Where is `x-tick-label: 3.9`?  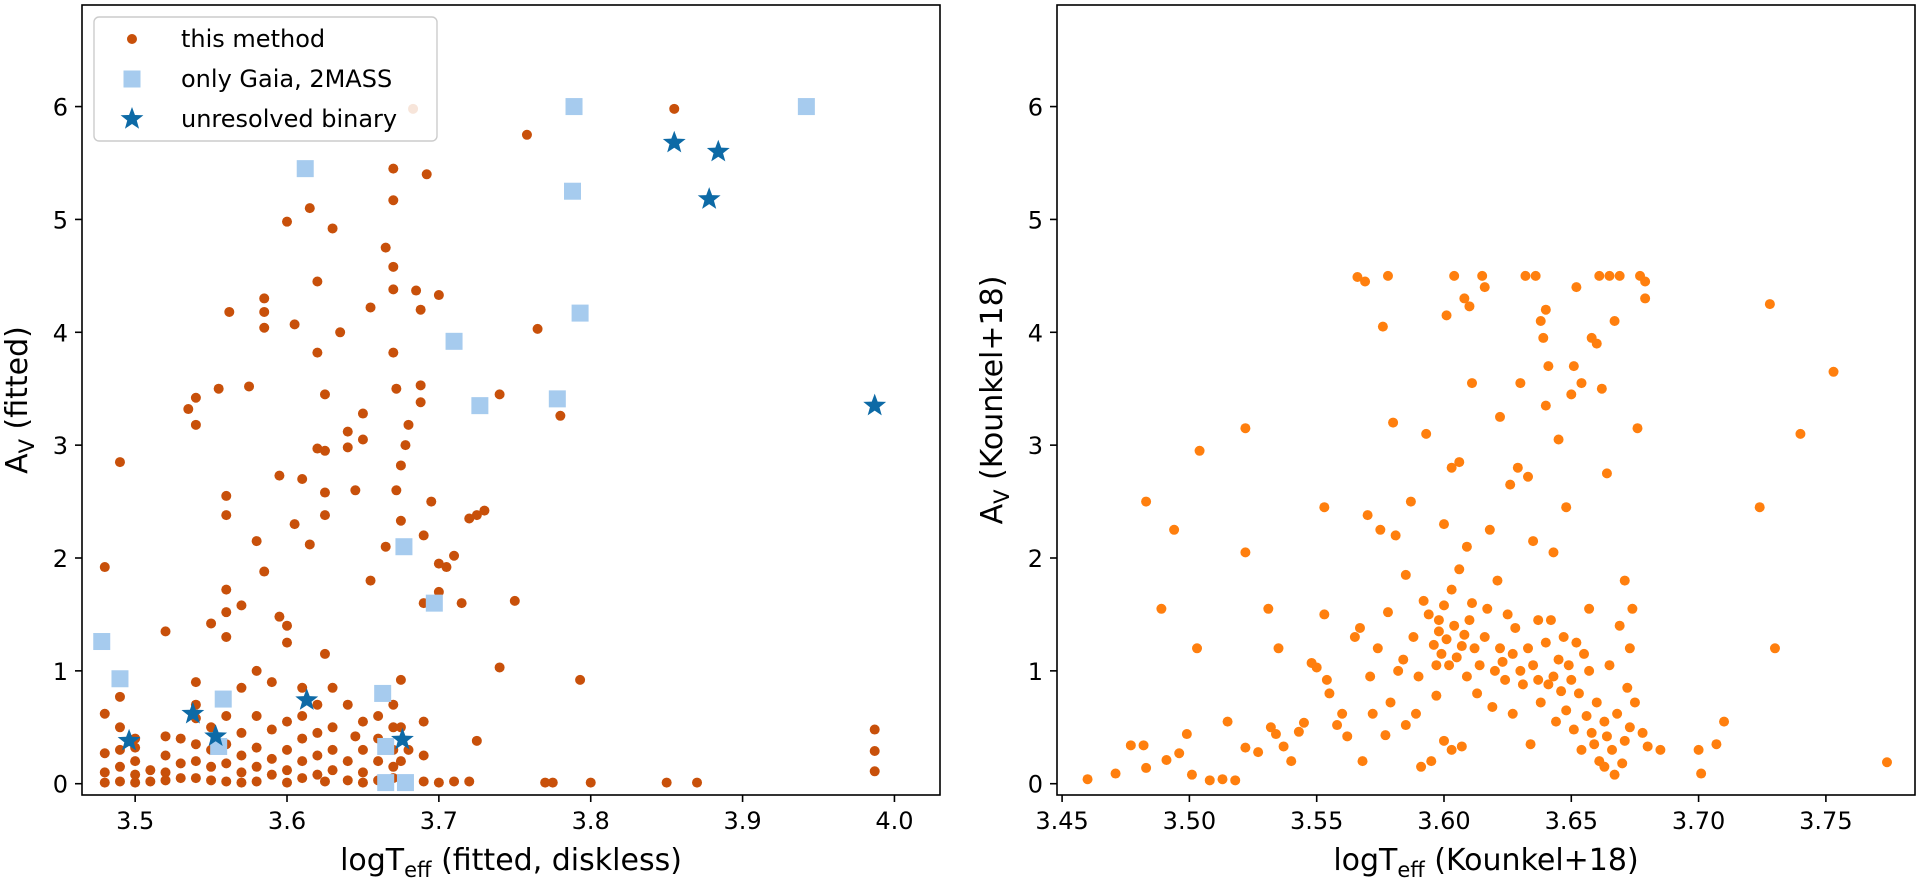 x-tick-label: 3.9 is located at coordinates (742, 821).